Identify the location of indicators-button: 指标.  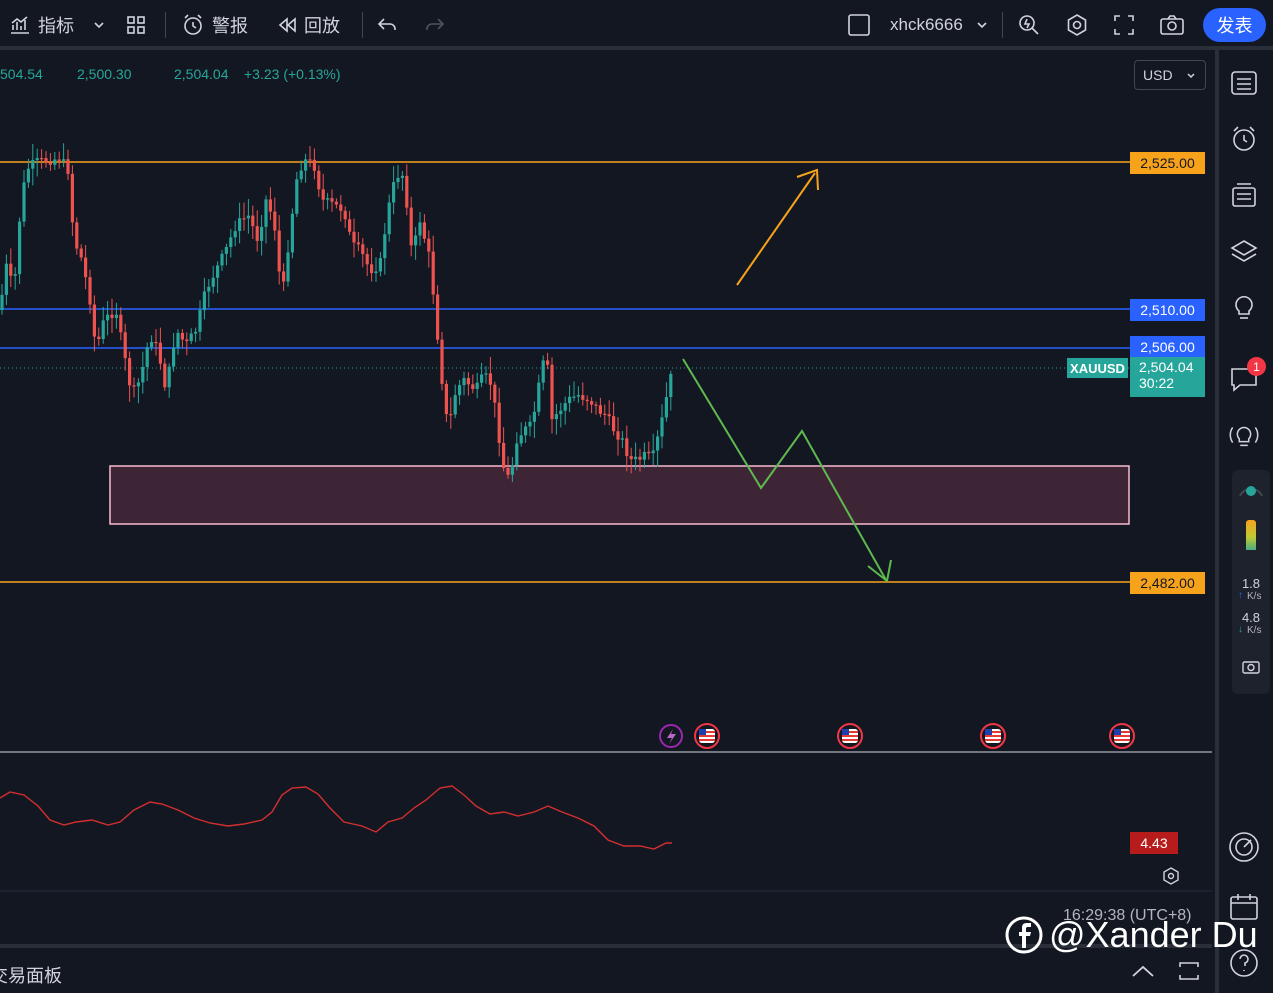
(41, 25).